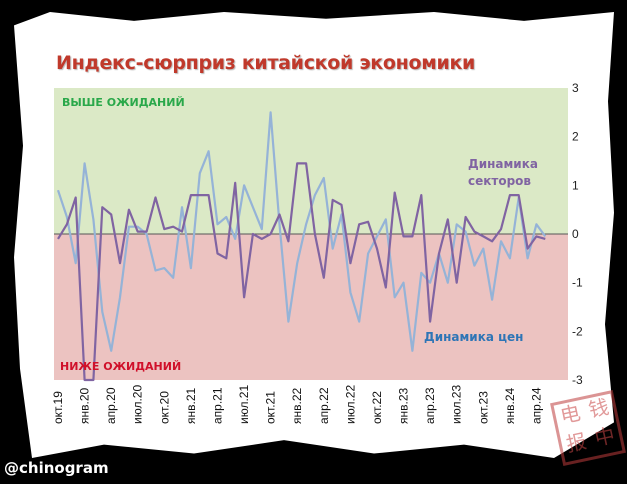 This screenshot has width=627, height=484. What do you see at coordinates (503, 164) in the screenshot?
I see `sectors-label-line1: Динамика` at bounding box center [503, 164].